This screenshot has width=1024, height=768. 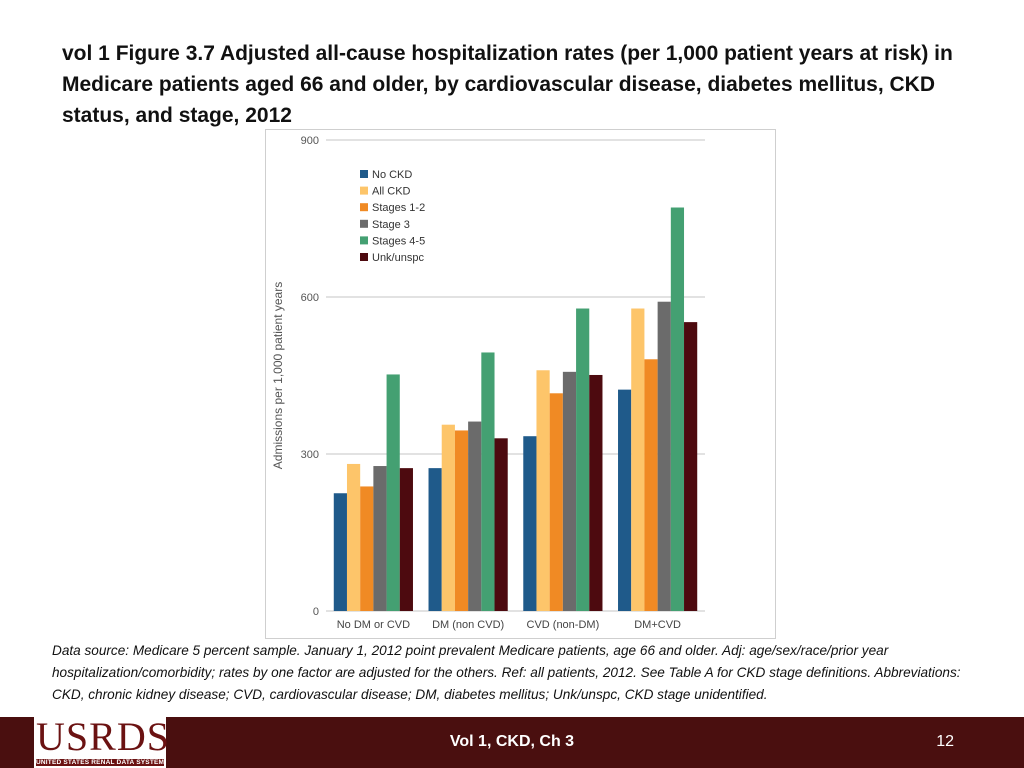 I want to click on logo-subtitle: UNITED STATES RENAL DATA SYSTEM, so click(x=100, y=762).